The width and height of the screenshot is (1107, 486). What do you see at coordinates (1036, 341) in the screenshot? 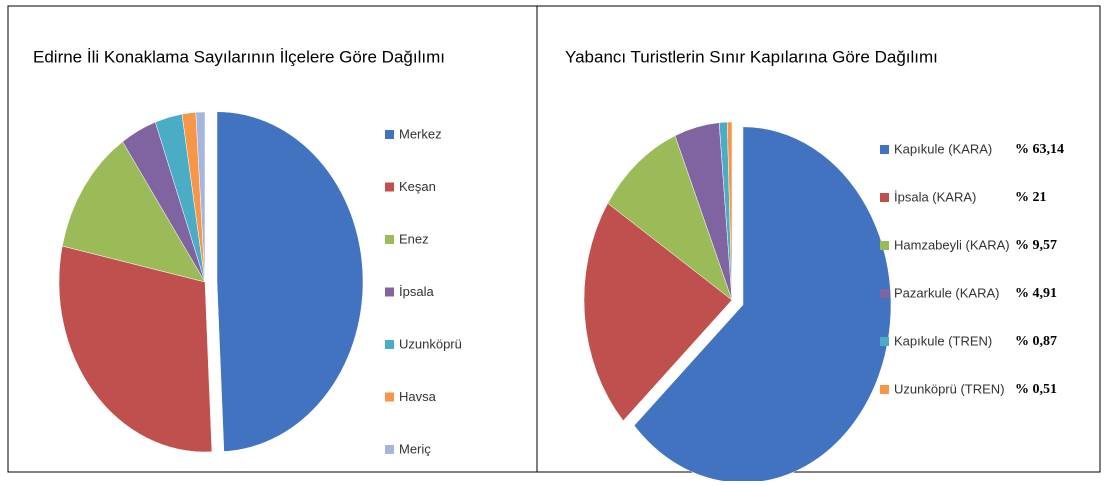
I see `value-label: % 0,87` at bounding box center [1036, 341].